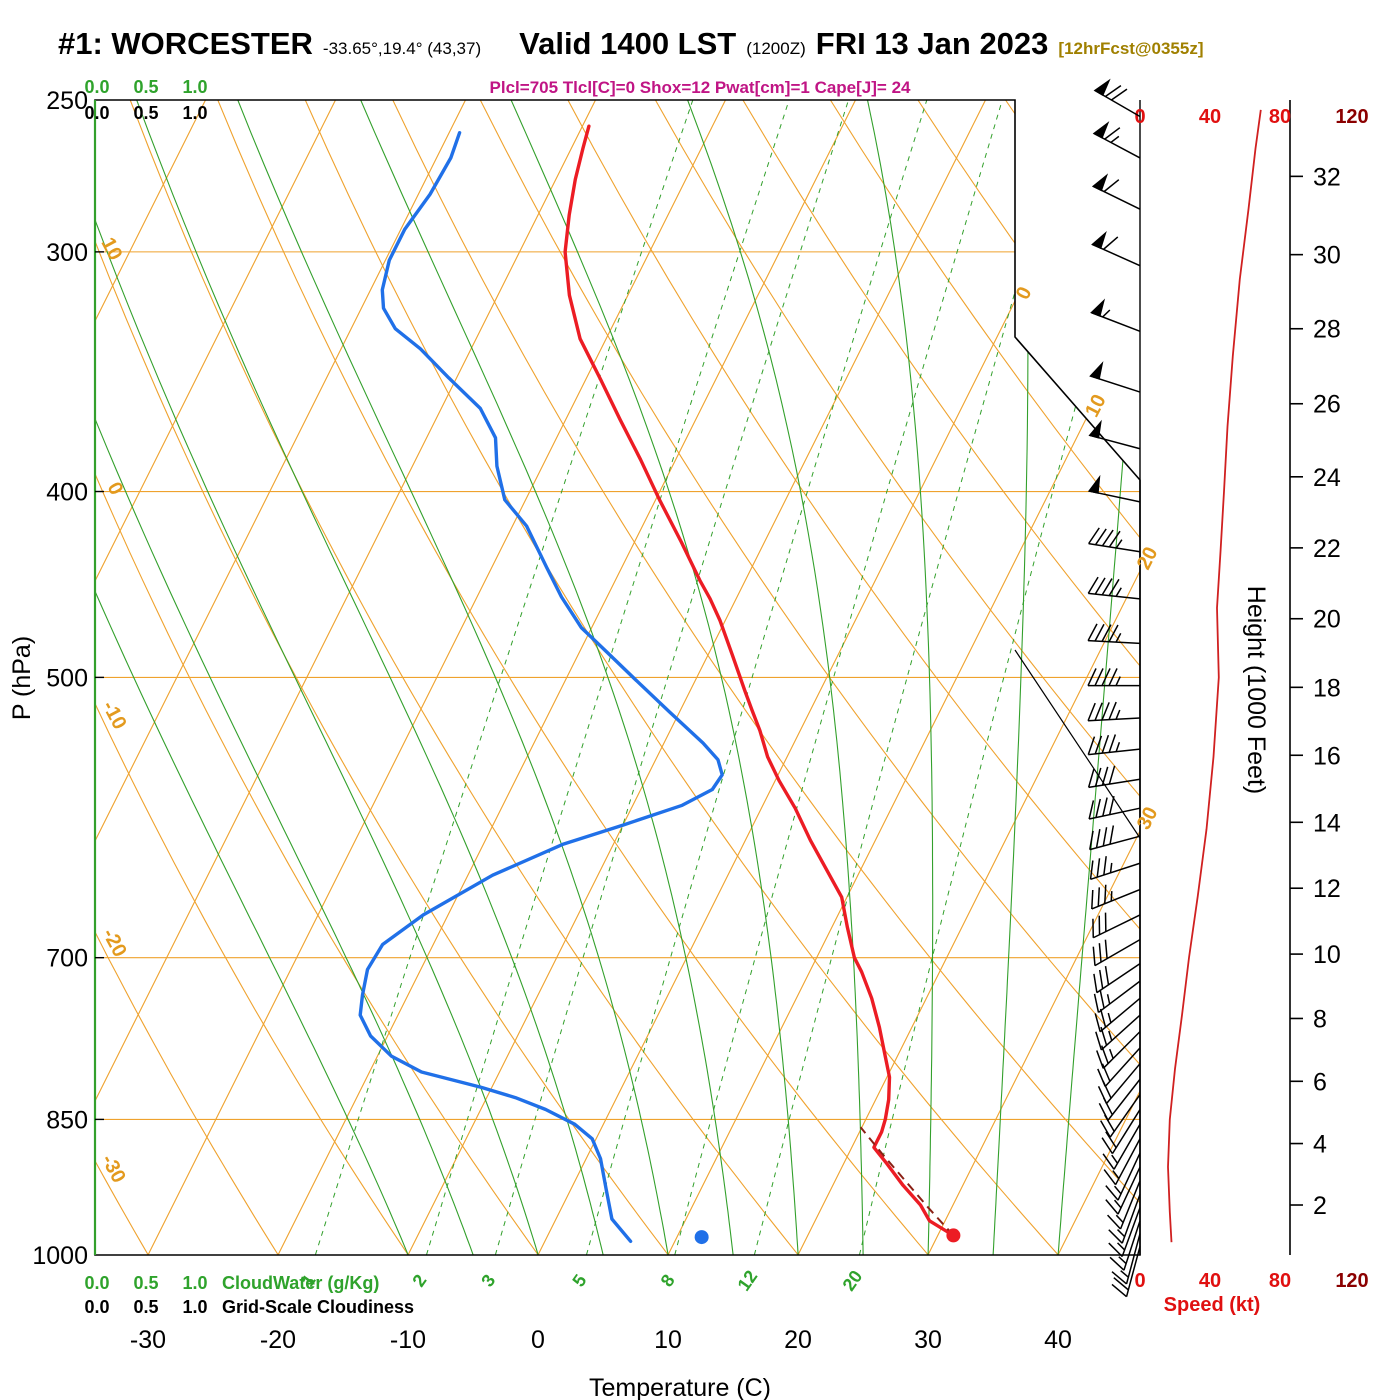 This screenshot has width=1400, height=1400. I want to click on chart-label: CloudWater (g/Kg), so click(300, 1283).